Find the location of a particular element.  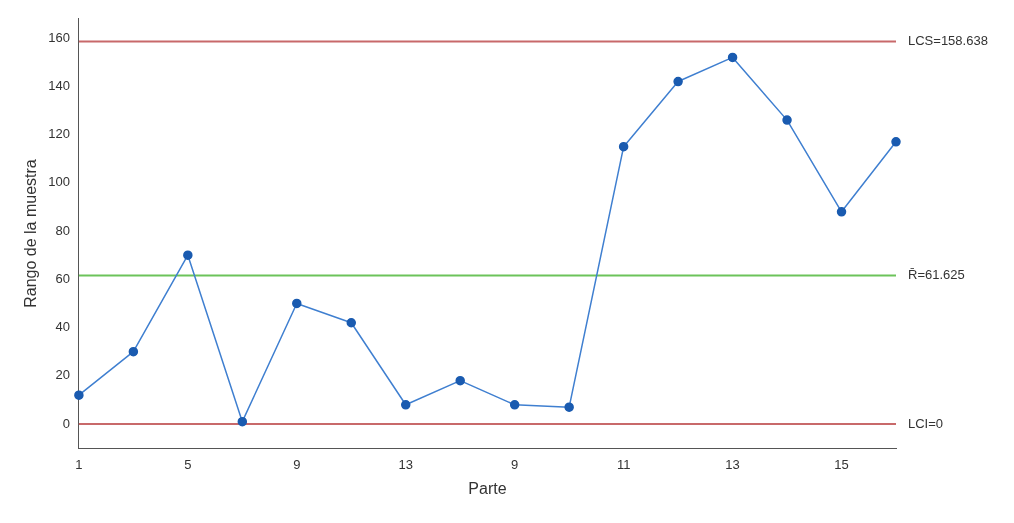

y-tick-label: 140 is located at coordinates (59, 85).